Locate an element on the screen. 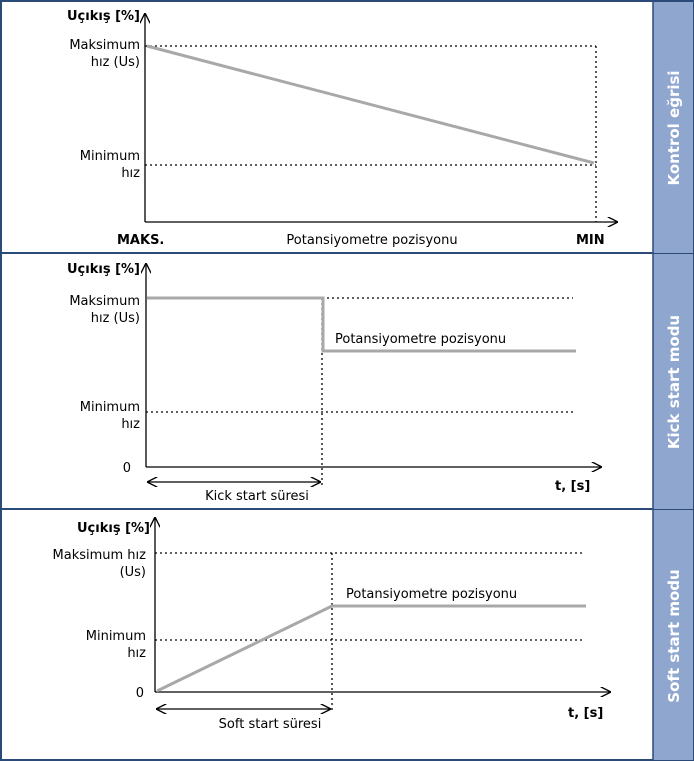 Image resolution: width=694 pixels, height=761 pixels. panel-2-side-label: Kick start modu is located at coordinates (674, 382).